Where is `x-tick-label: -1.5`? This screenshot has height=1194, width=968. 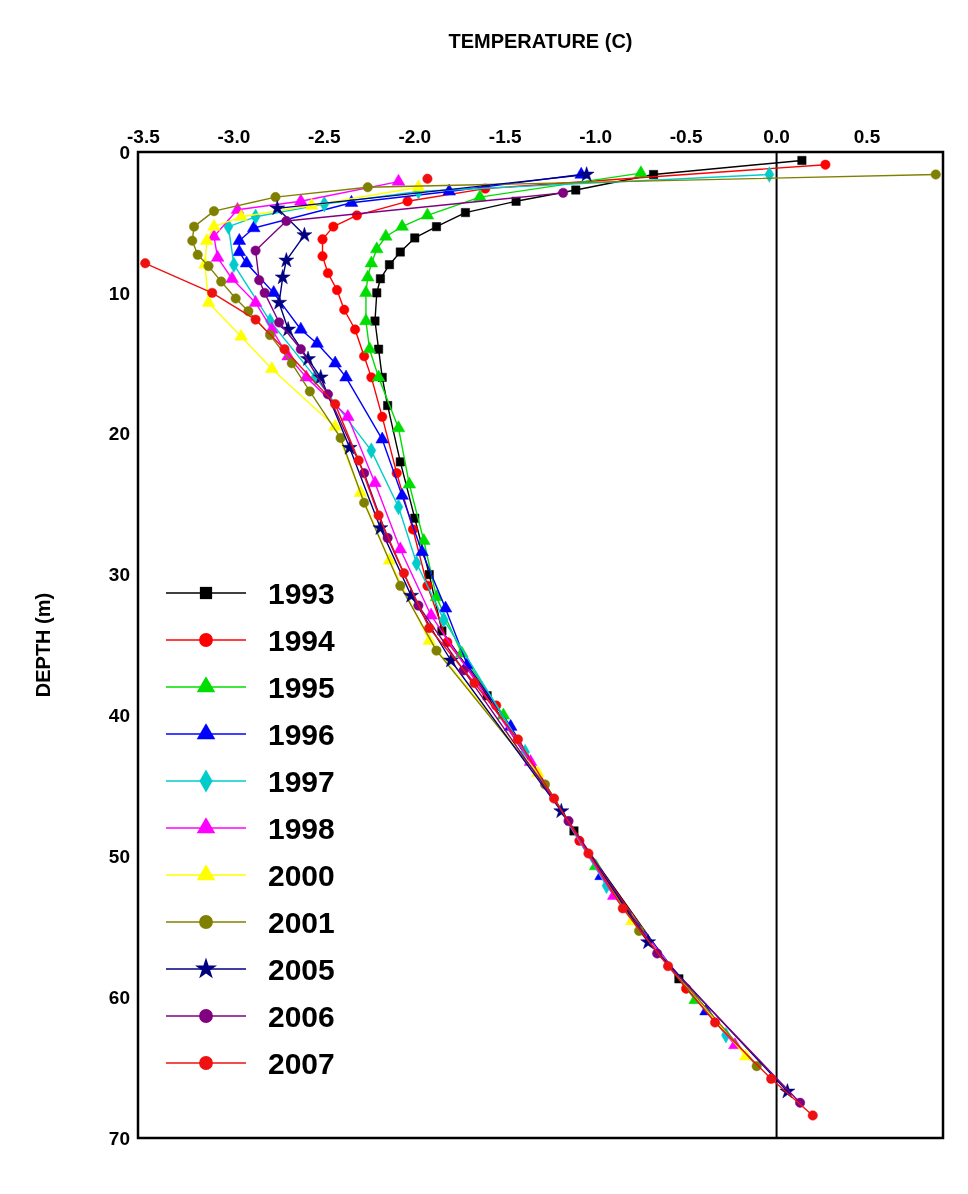 x-tick-label: -1.5 is located at coordinates (505, 136).